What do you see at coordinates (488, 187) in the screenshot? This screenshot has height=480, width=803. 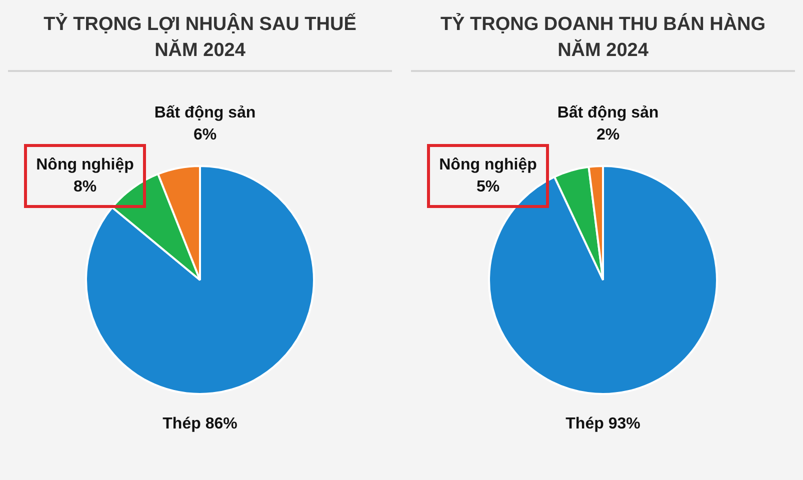 I see `data-label: 5%` at bounding box center [488, 187].